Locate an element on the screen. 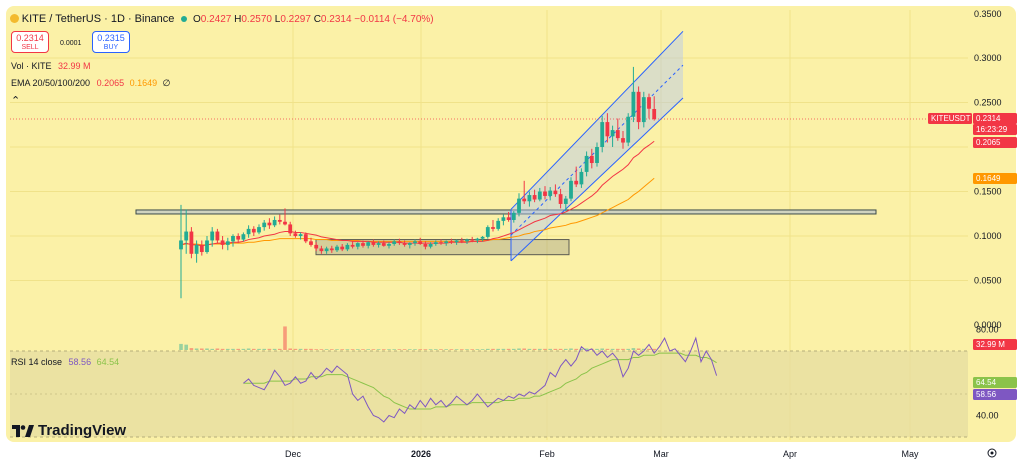 Image resolution: width=1024 pixels, height=468 pixels. ema-empty-values: ∅ is located at coordinates (166, 83).